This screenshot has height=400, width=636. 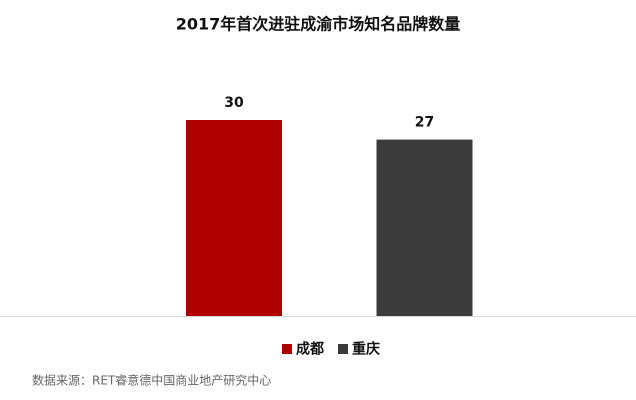 I want to click on legend-label: 成都, so click(x=310, y=349).